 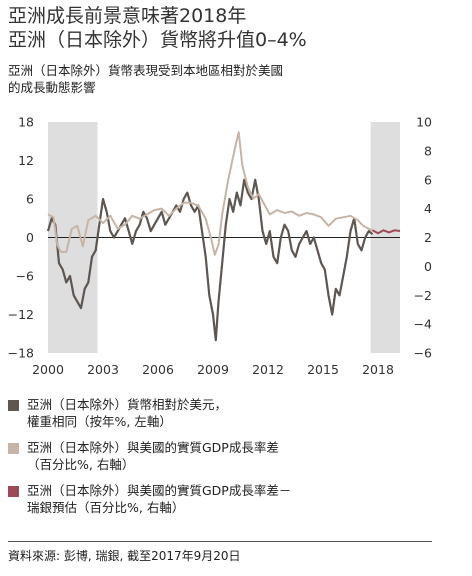 I want to click on x-axis-tick-label: 2003, so click(x=103, y=369).